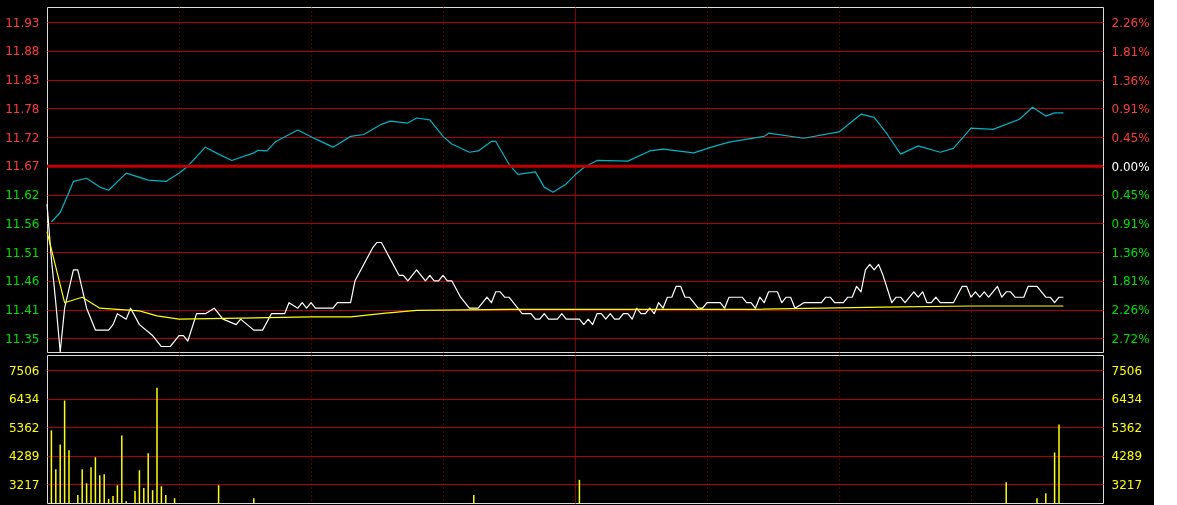 The image size is (1177, 505). I want to click on y-tick-label: 11.67, so click(22, 166).